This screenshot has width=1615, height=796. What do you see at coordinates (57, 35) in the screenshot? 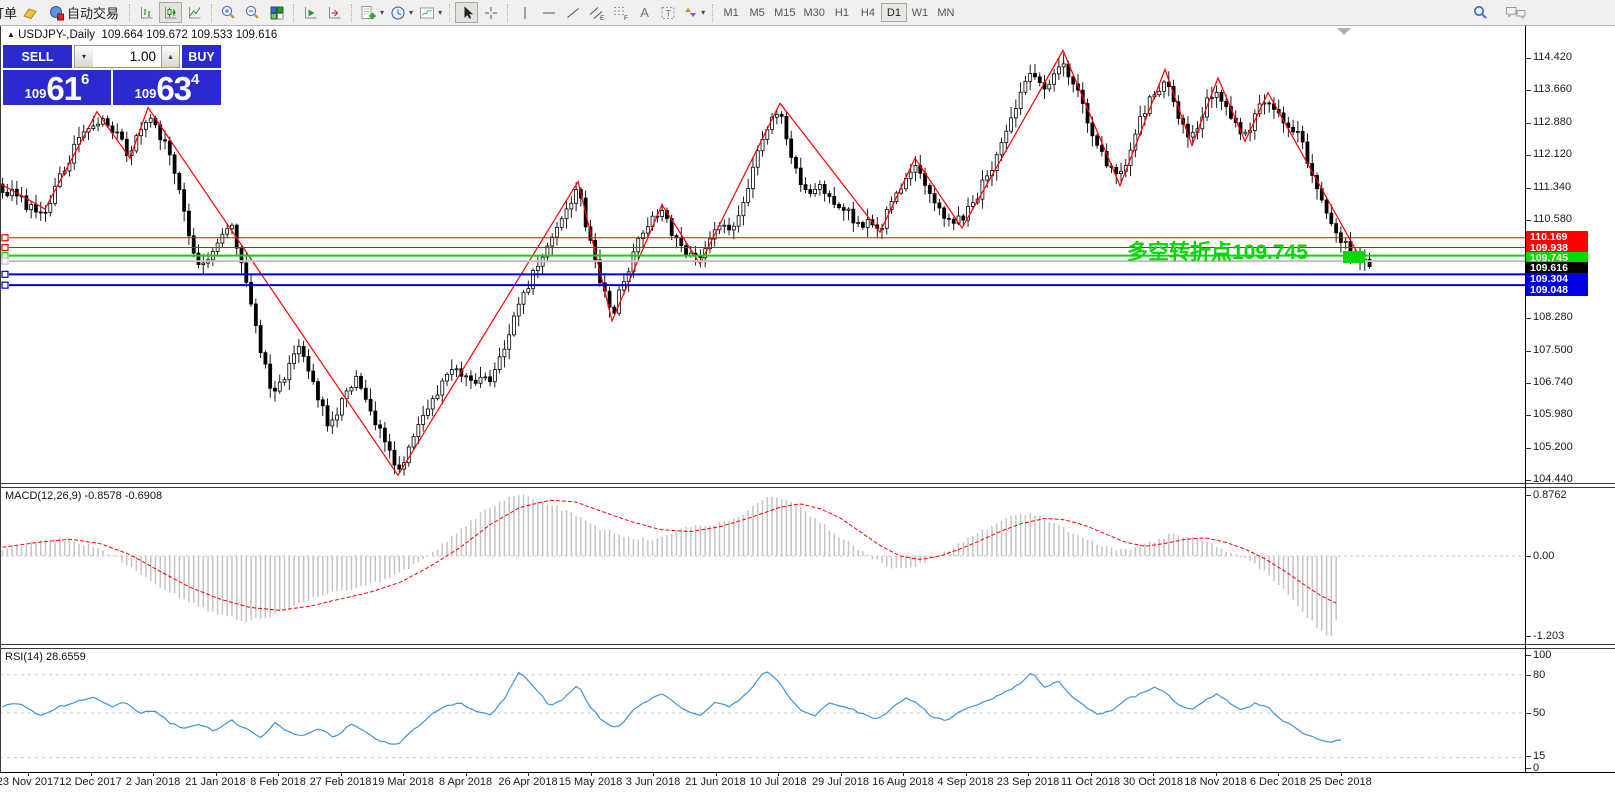
I see `symbol-period-label: USDJPY-,Daily` at bounding box center [57, 35].